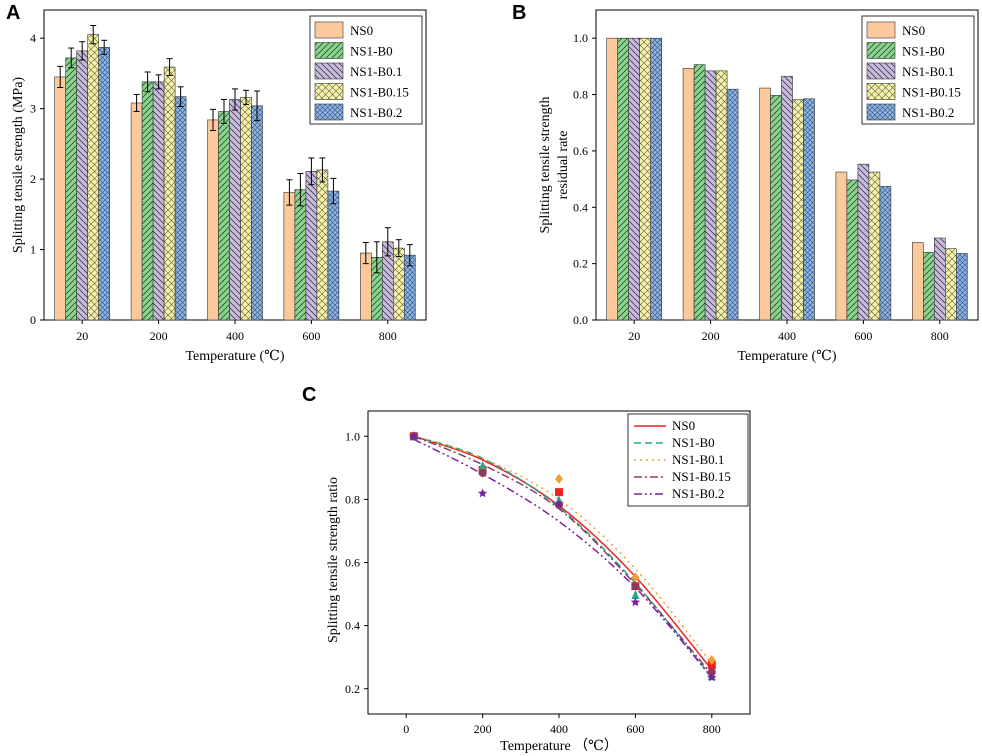 The width and height of the screenshot is (982, 756). Describe the element at coordinates (698, 493) in the screenshot. I see `legend-label-c: NS1-B0.2` at that location.